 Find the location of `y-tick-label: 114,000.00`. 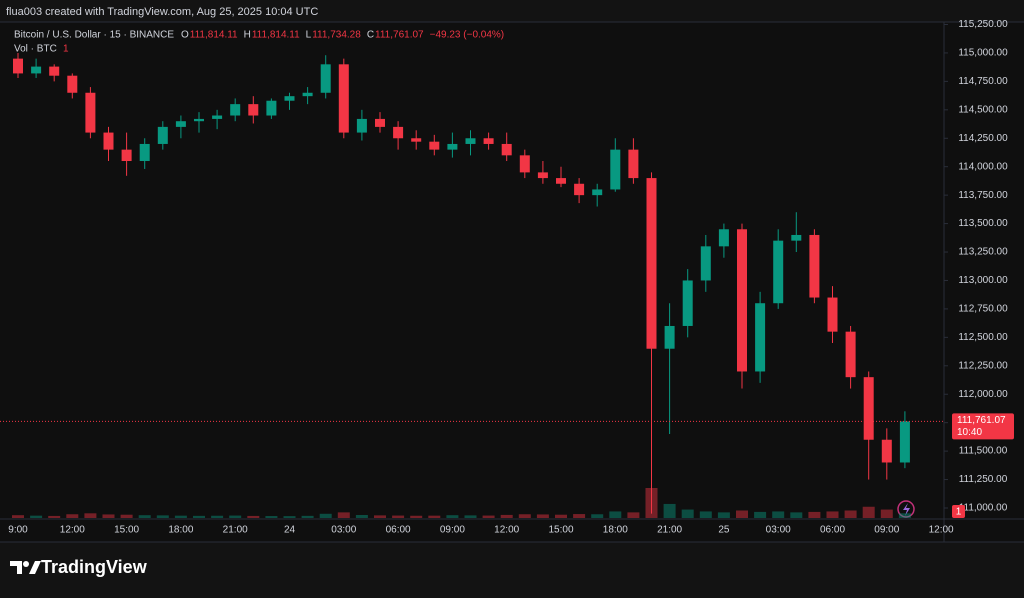

y-tick-label: 114,000.00 is located at coordinates (983, 166).